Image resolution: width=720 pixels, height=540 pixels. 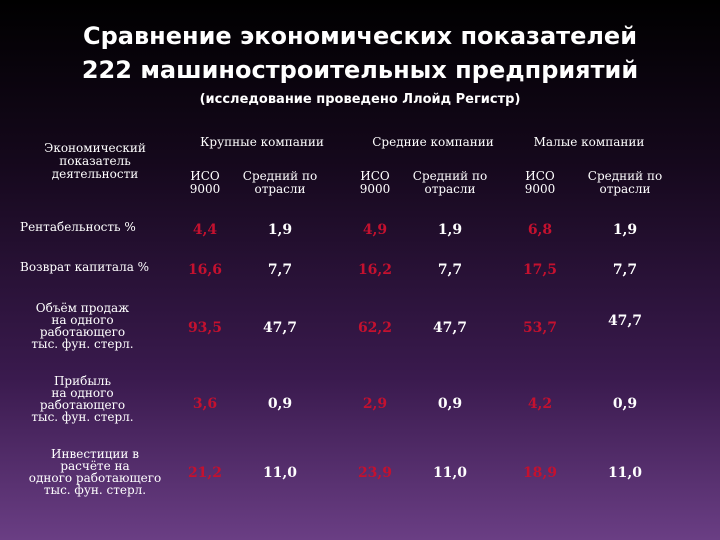 I want to click on indicator-column-header: Экономический показатель деятельности, so click(x=95, y=161).